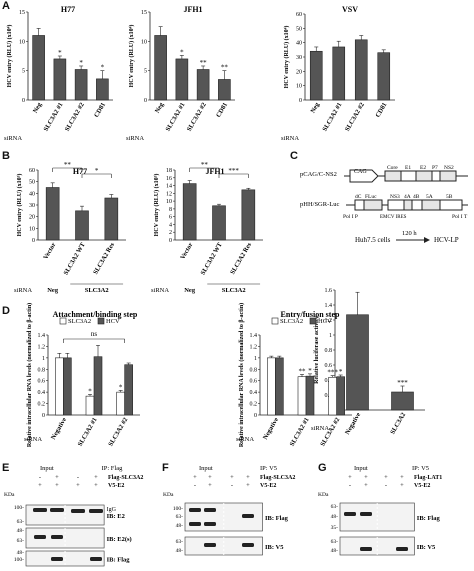  Describe the element at coordinates (113, 468) in the screenshot. I see `blot-ip-label: IP: Flag` at that location.